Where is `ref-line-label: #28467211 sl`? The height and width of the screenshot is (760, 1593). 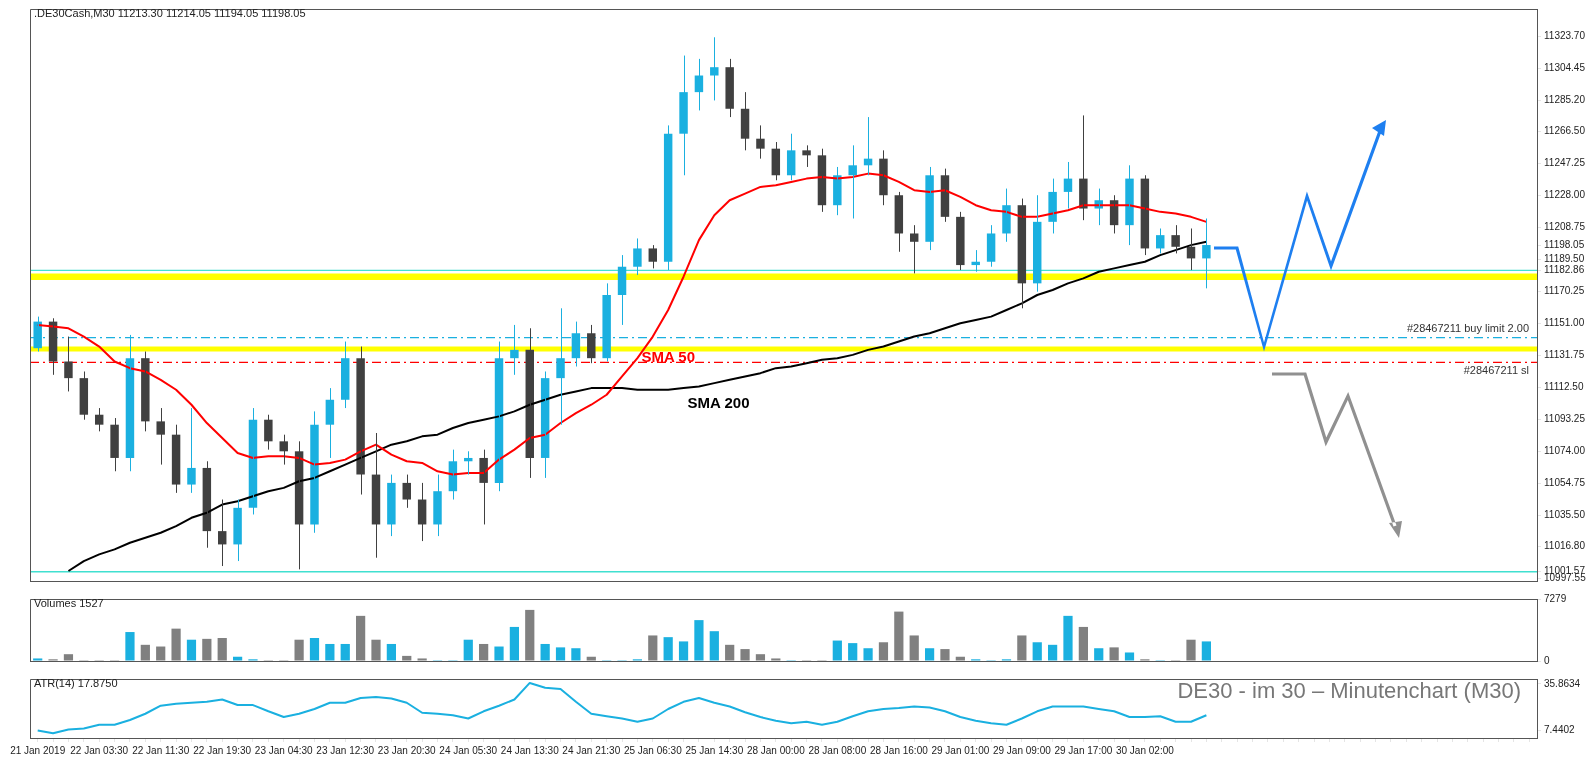
ref-line-label: #28467211 sl is located at coordinates (1496, 369).